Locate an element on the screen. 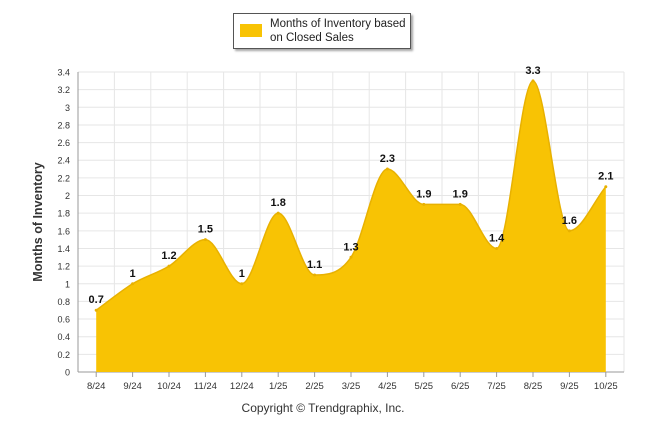 The height and width of the screenshot is (439, 646). x-tick-label: 5/25 is located at coordinates (424, 386).